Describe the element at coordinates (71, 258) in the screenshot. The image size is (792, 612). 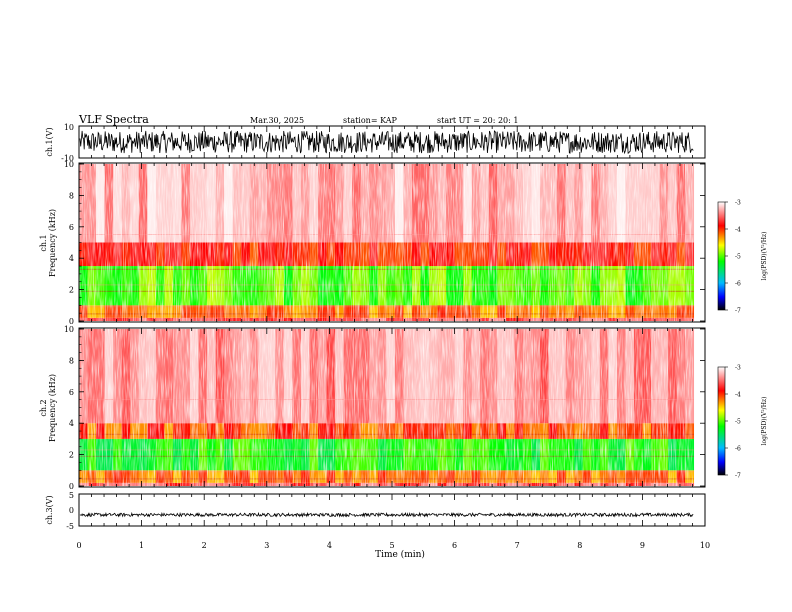
I see `ch1-spec-ytick-label-2: 4` at that location.